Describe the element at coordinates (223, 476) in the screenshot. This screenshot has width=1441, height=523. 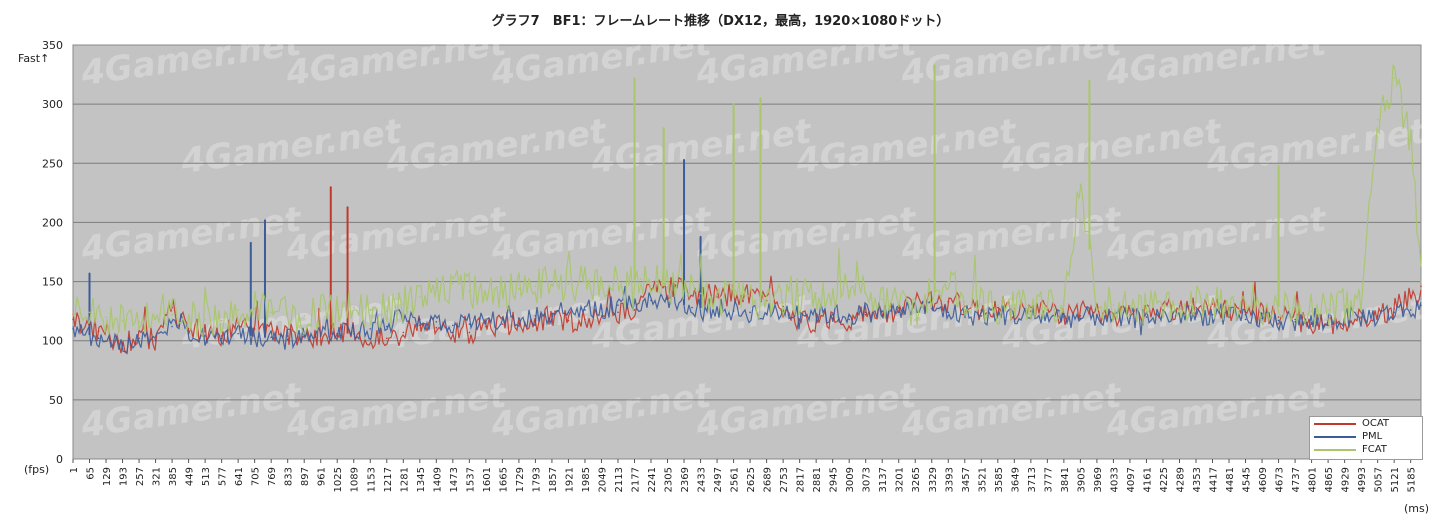
I see `x-tick-label: 577` at that location.